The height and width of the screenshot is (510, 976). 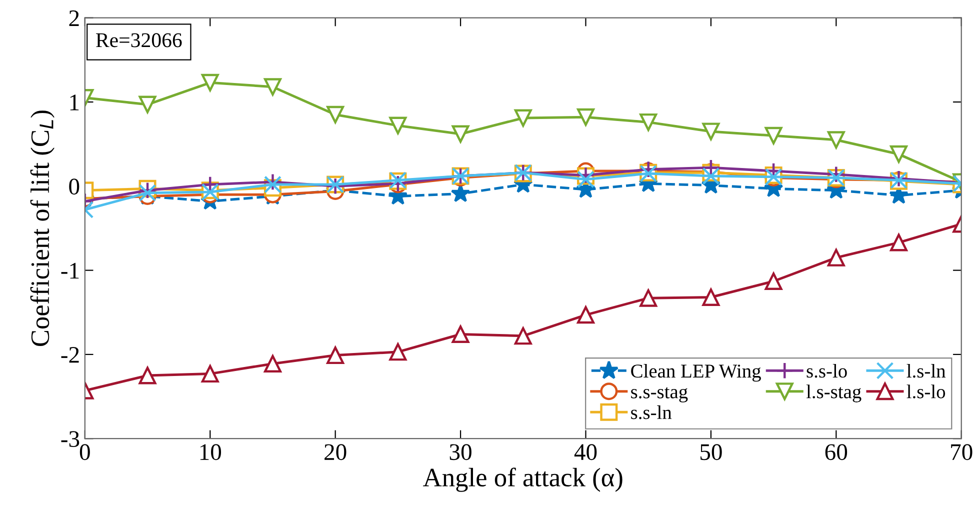 What do you see at coordinates (74, 186) in the screenshot?
I see `y-tick-label: 0` at bounding box center [74, 186].